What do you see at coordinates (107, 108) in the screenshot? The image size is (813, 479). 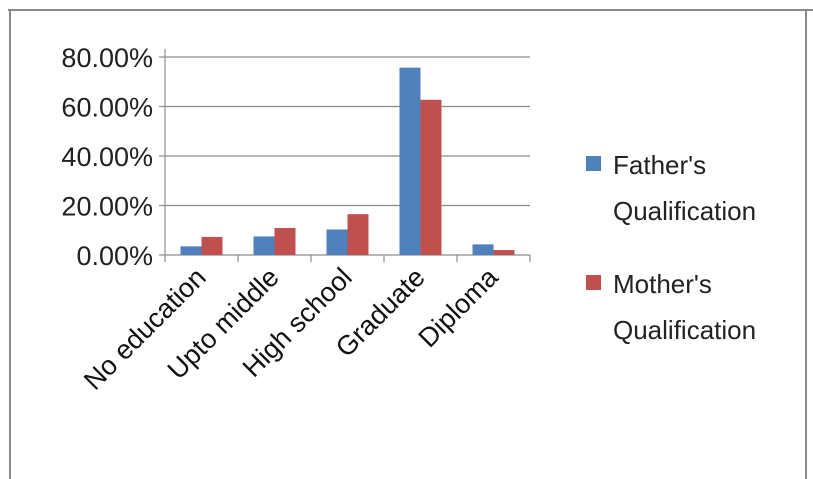 I see `y-tick-label: 60.00%` at bounding box center [107, 108].